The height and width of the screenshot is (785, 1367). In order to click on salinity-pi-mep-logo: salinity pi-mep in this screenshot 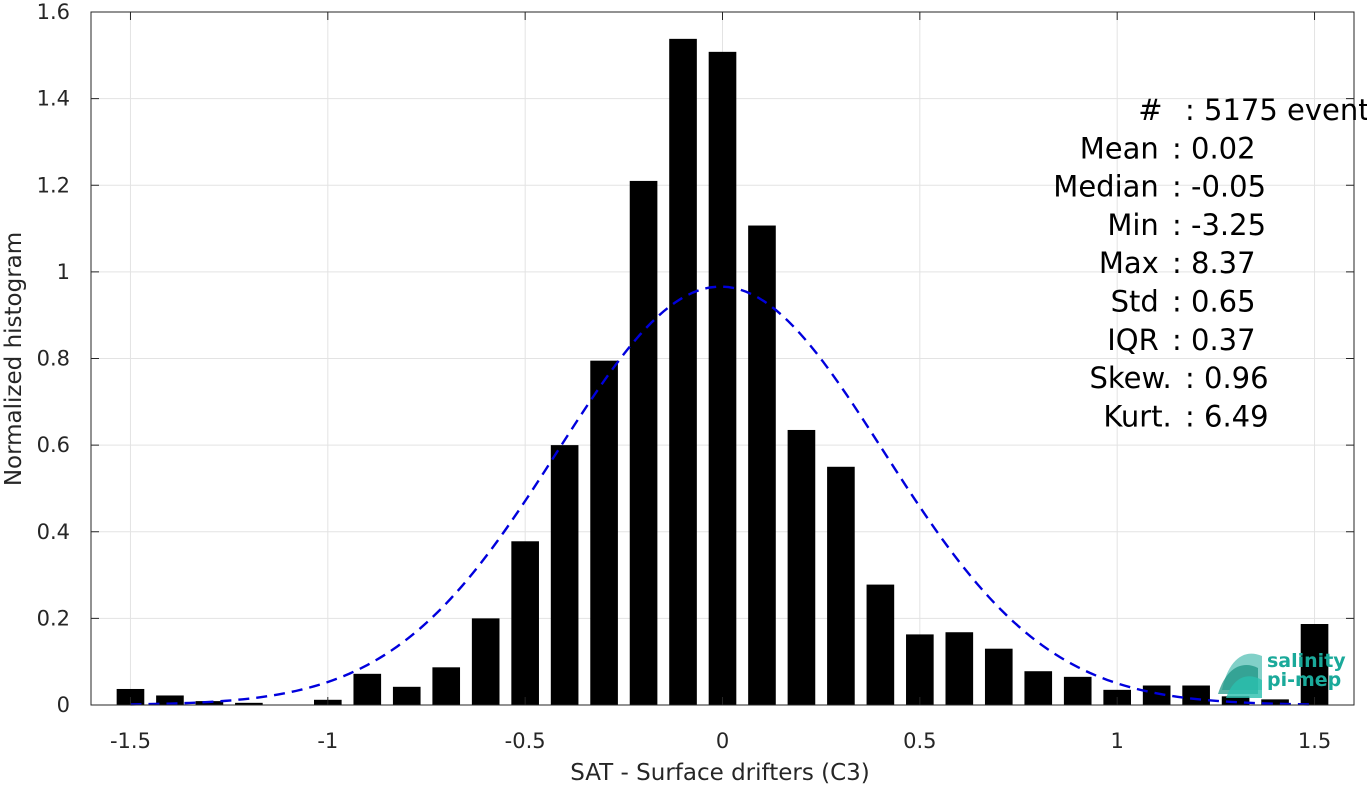, I will do `click(1282, 674)`.